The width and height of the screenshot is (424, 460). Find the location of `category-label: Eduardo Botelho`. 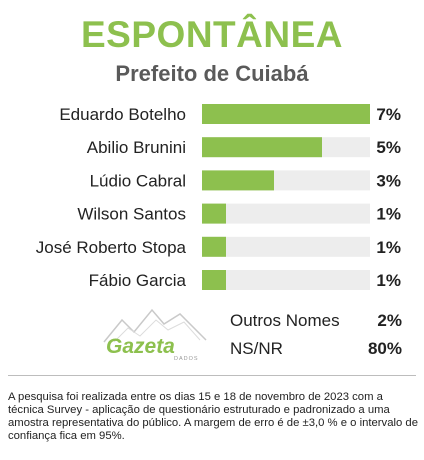

category-label: Eduardo Botelho is located at coordinates (122, 114).